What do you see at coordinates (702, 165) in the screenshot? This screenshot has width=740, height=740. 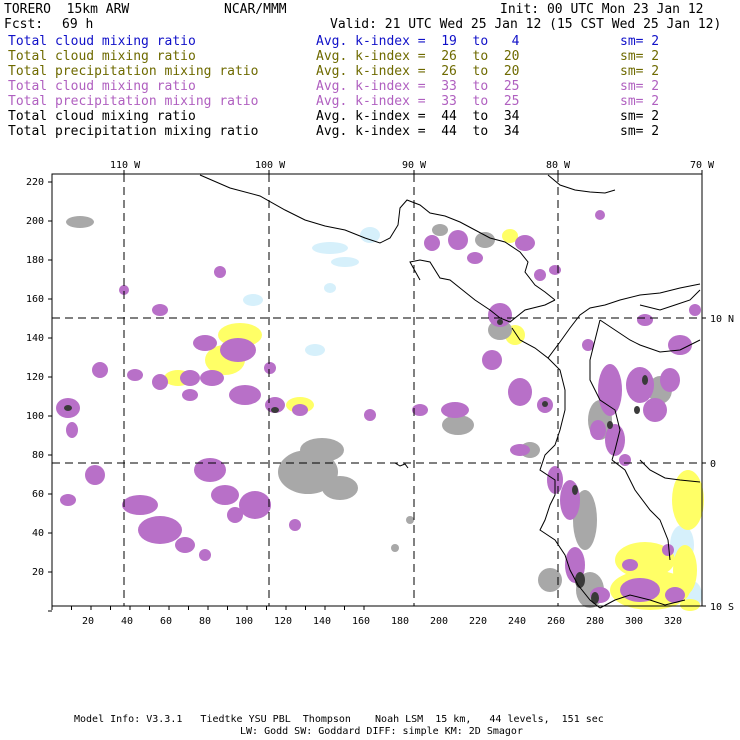 I see `lon-label: 70 W` at bounding box center [702, 165].